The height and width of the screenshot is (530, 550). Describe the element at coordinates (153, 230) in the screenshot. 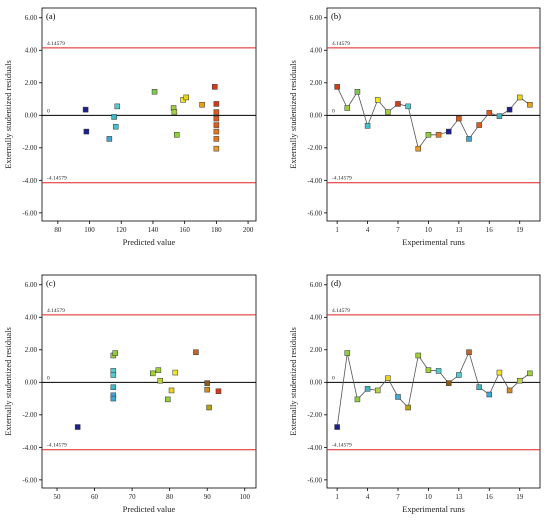

I see `x-tick-label: 140` at that location.